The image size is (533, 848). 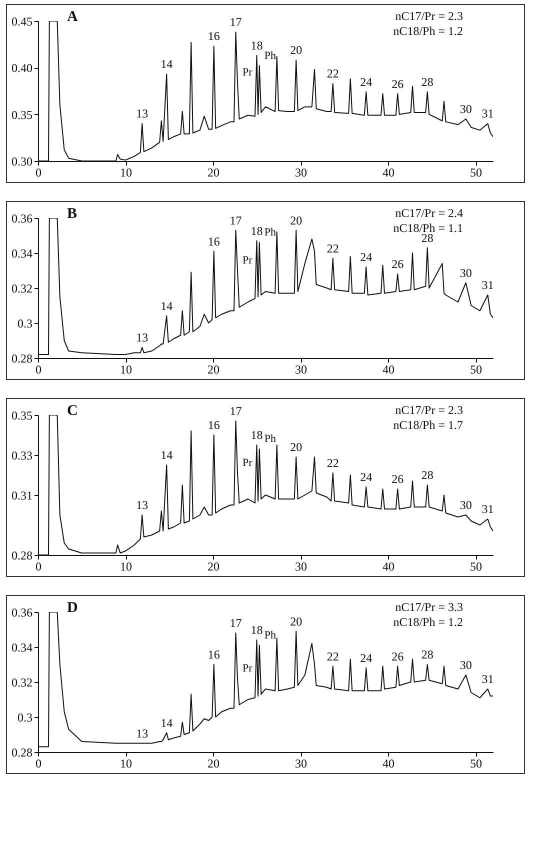 What do you see at coordinates (265, 286) in the screenshot?
I see `line-series` at bounding box center [265, 286].